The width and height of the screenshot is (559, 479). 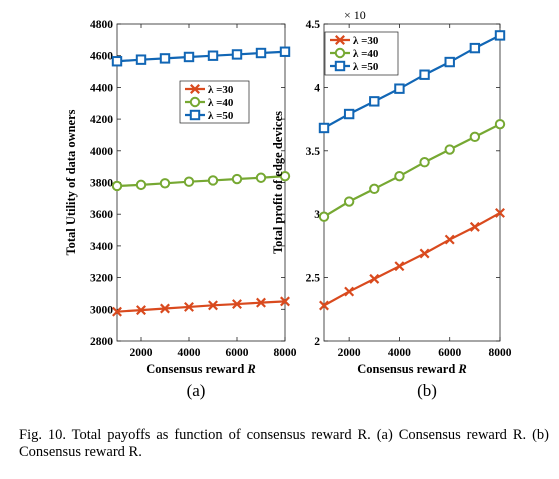 I want to click on y-tick-label: 4200, so click(x=101, y=120).